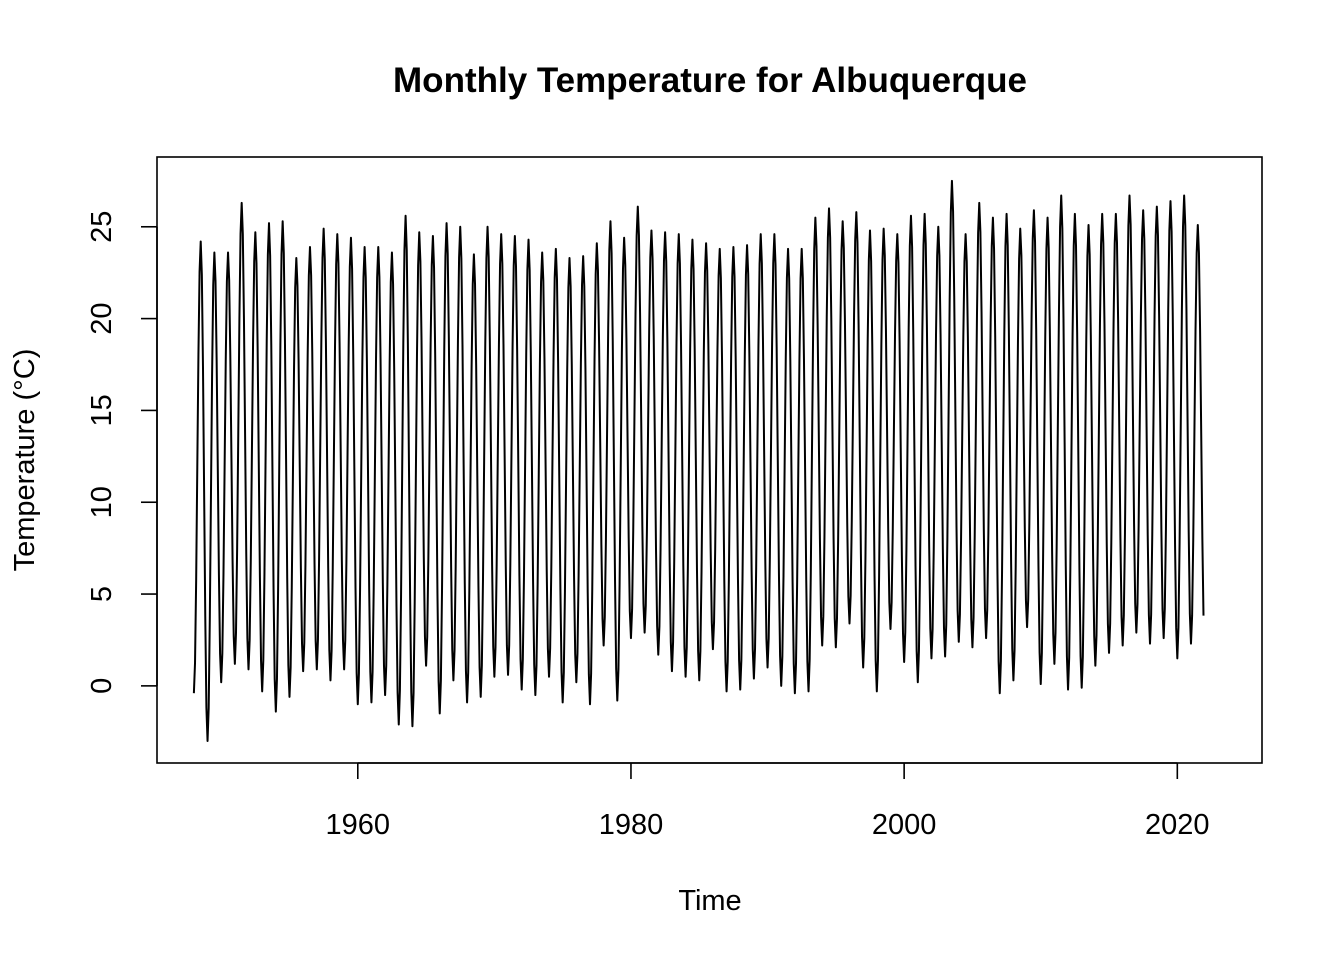  Describe the element at coordinates (102, 318) in the screenshot. I see `y-tick-label: 20` at that location.